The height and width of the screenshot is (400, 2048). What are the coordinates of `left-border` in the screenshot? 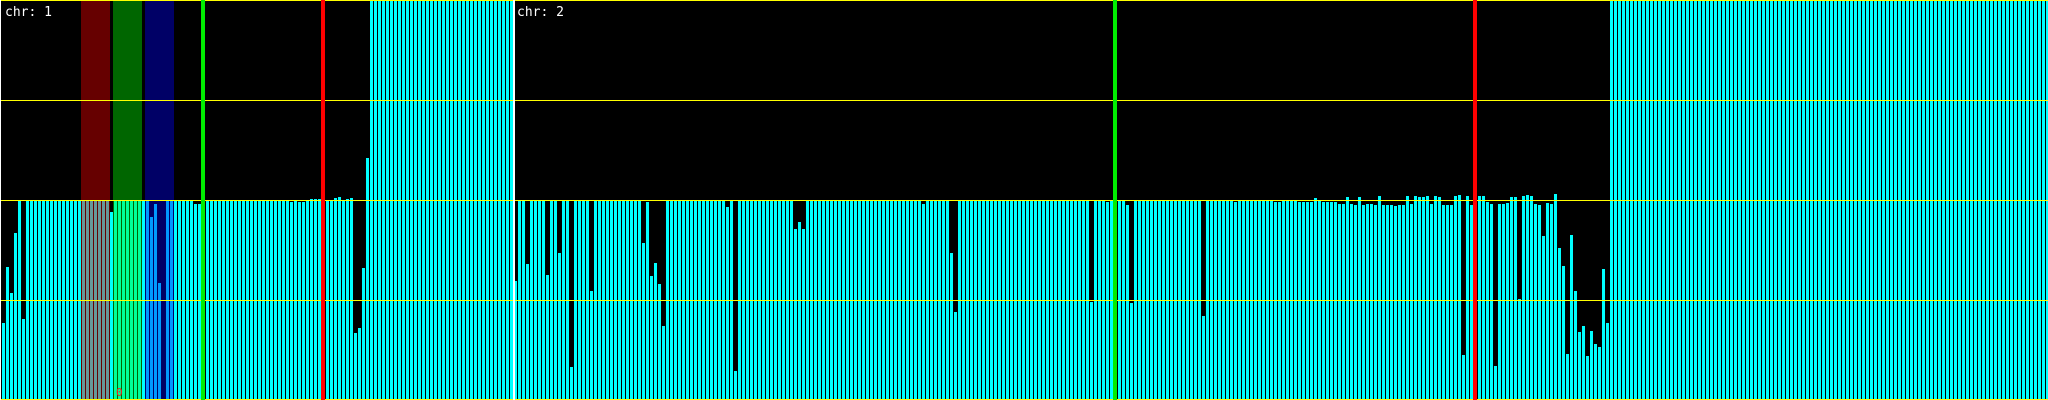 It's located at (0, 200).